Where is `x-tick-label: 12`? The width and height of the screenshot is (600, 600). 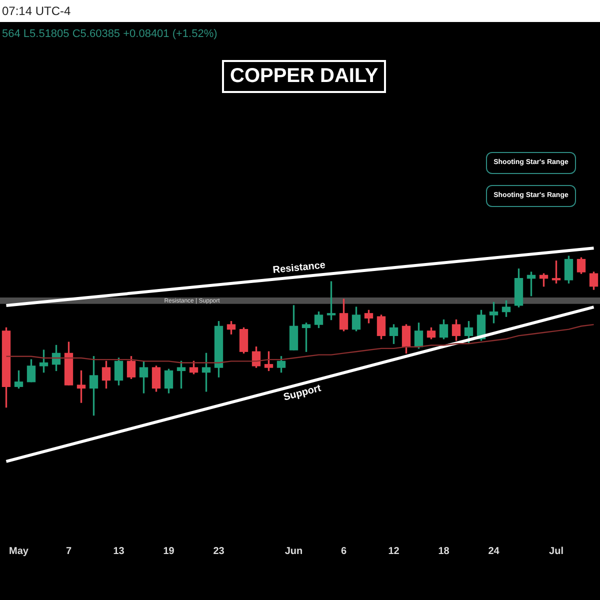
x-tick-label: 12 is located at coordinates (394, 551).